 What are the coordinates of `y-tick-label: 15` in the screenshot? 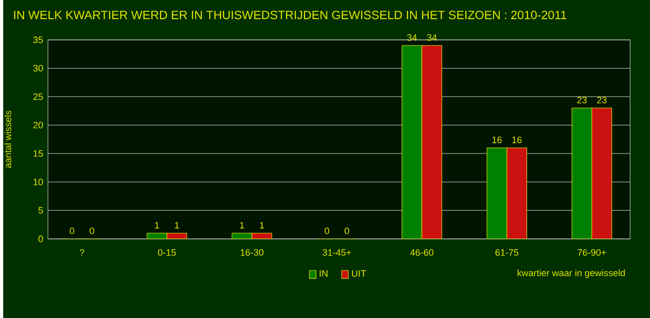 It's located at (38, 153).